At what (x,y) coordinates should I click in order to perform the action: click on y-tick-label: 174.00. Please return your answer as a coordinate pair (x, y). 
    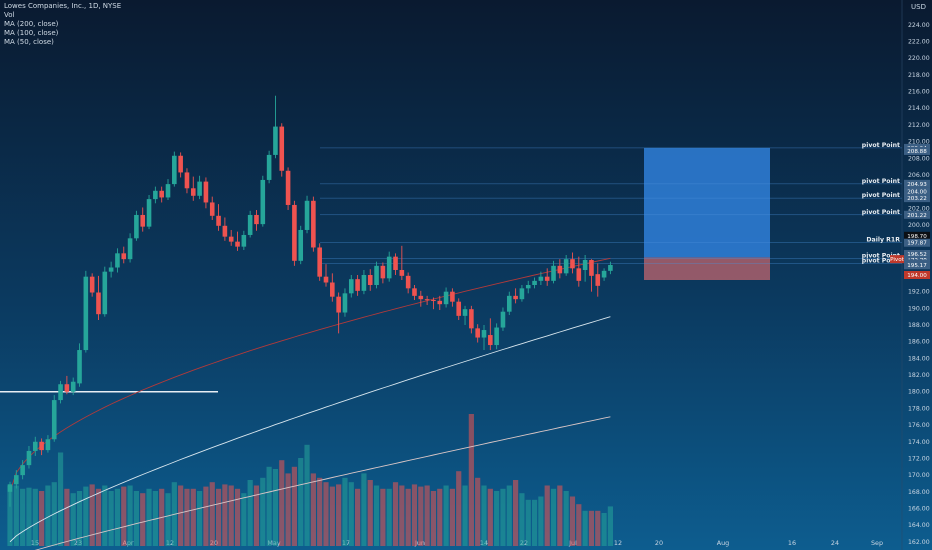
    Looking at the image, I should click on (919, 442).